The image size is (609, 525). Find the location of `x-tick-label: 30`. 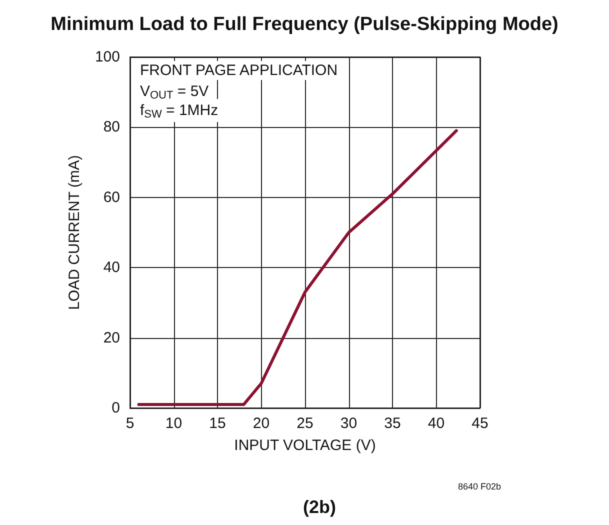

x-tick-label: 30 is located at coordinates (349, 423).